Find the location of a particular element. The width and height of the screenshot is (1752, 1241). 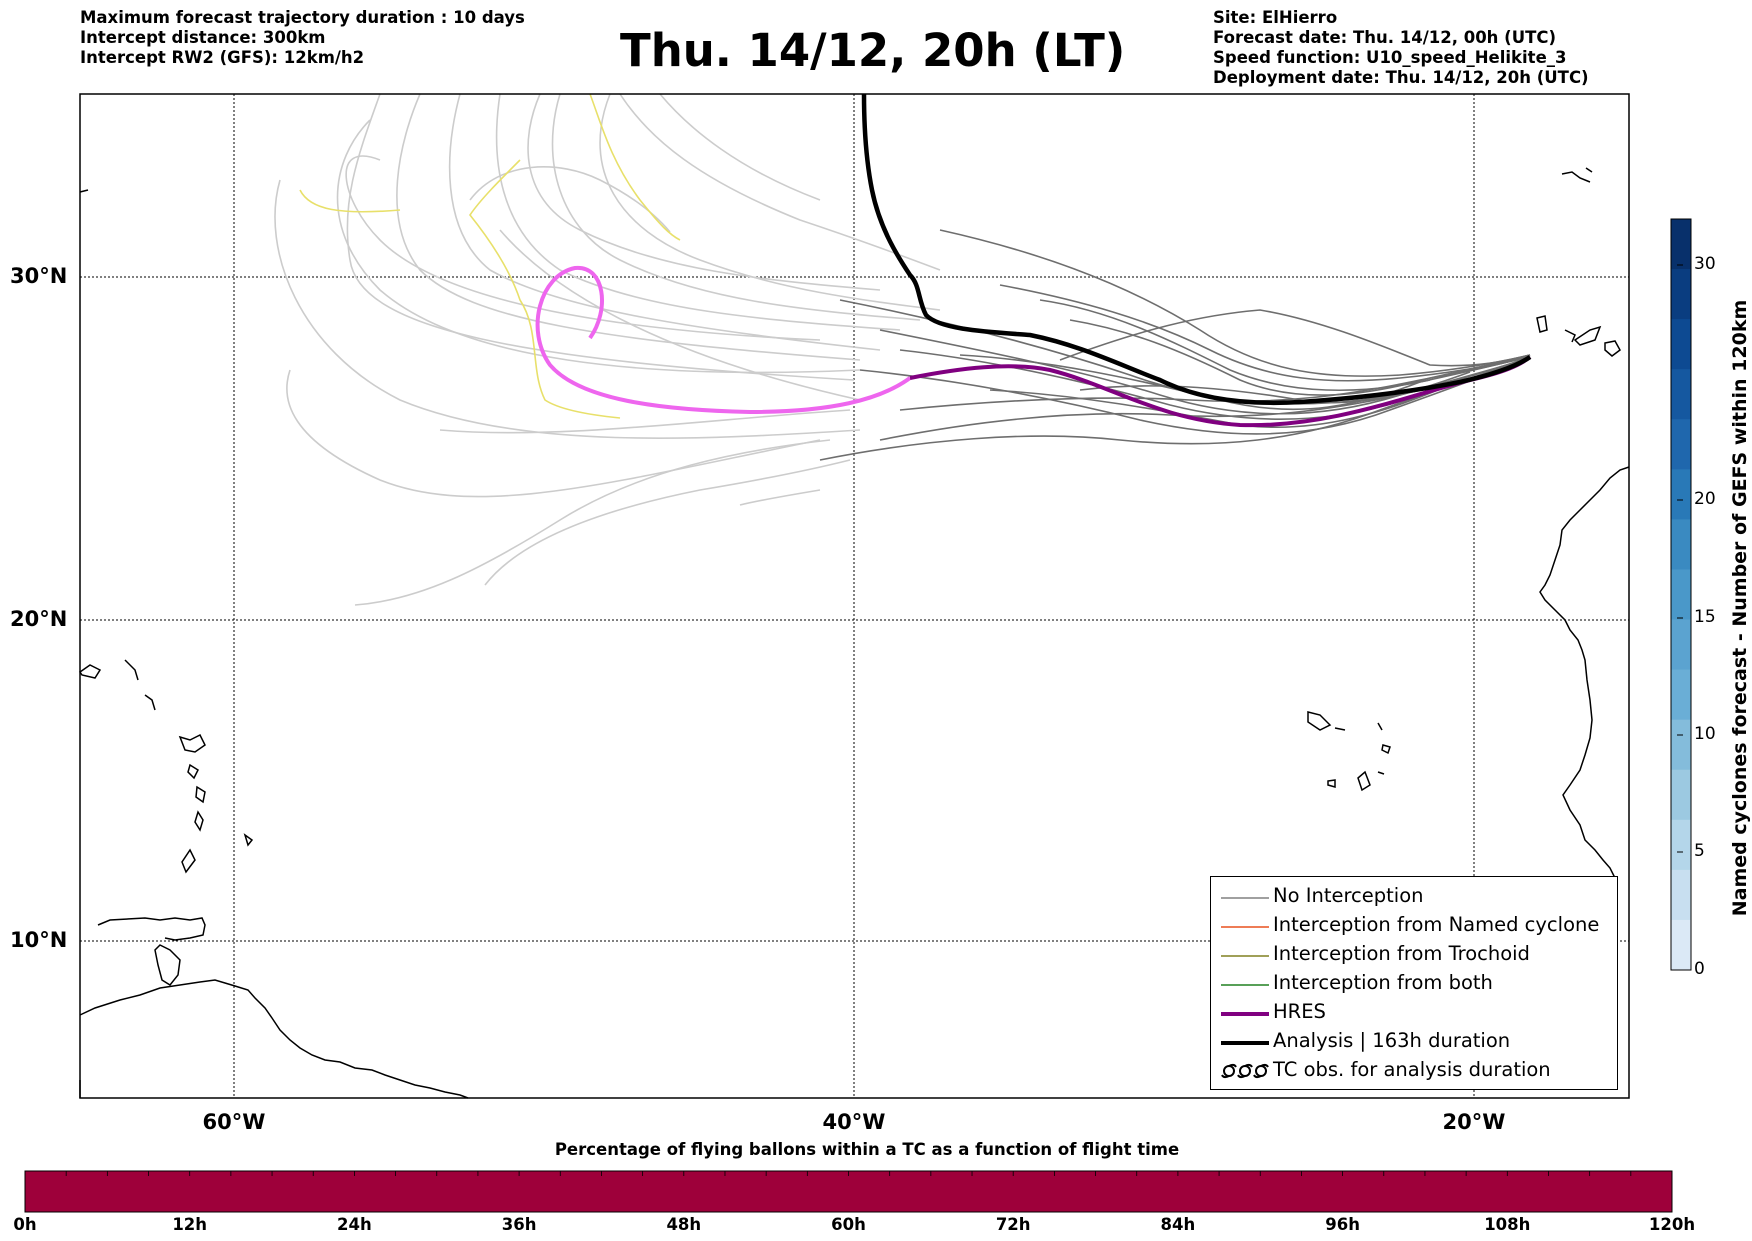

time-tick-60h: 60h is located at coordinates (848, 1224).